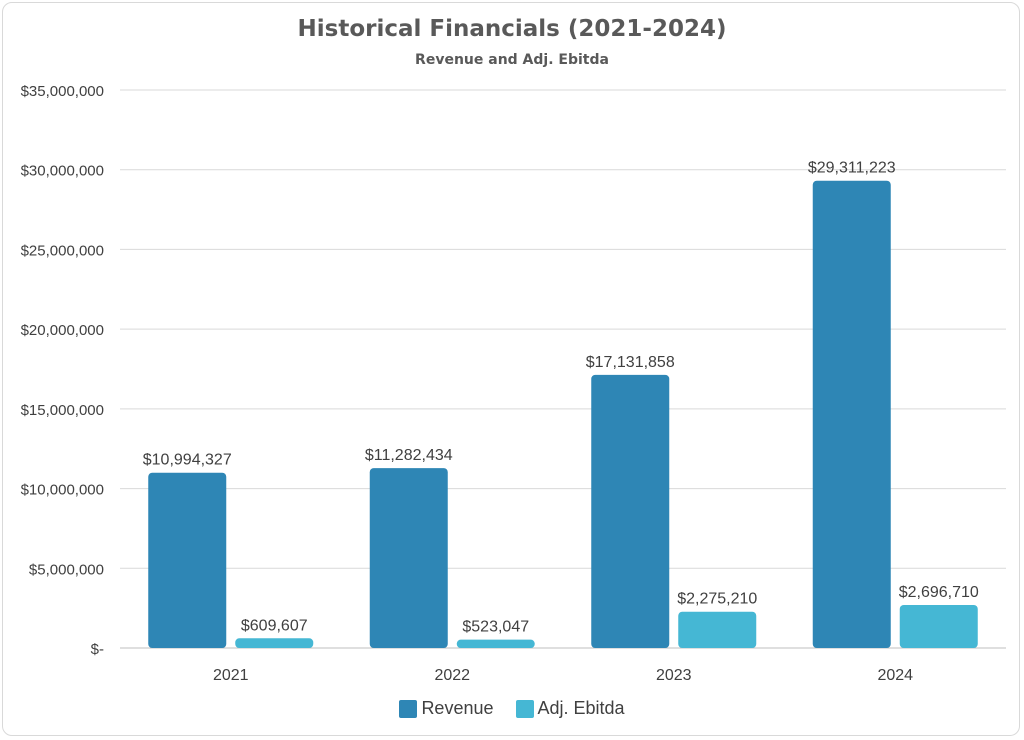 The height and width of the screenshot is (740, 1024). I want to click on legend-swatch-revenue, so click(408, 708).